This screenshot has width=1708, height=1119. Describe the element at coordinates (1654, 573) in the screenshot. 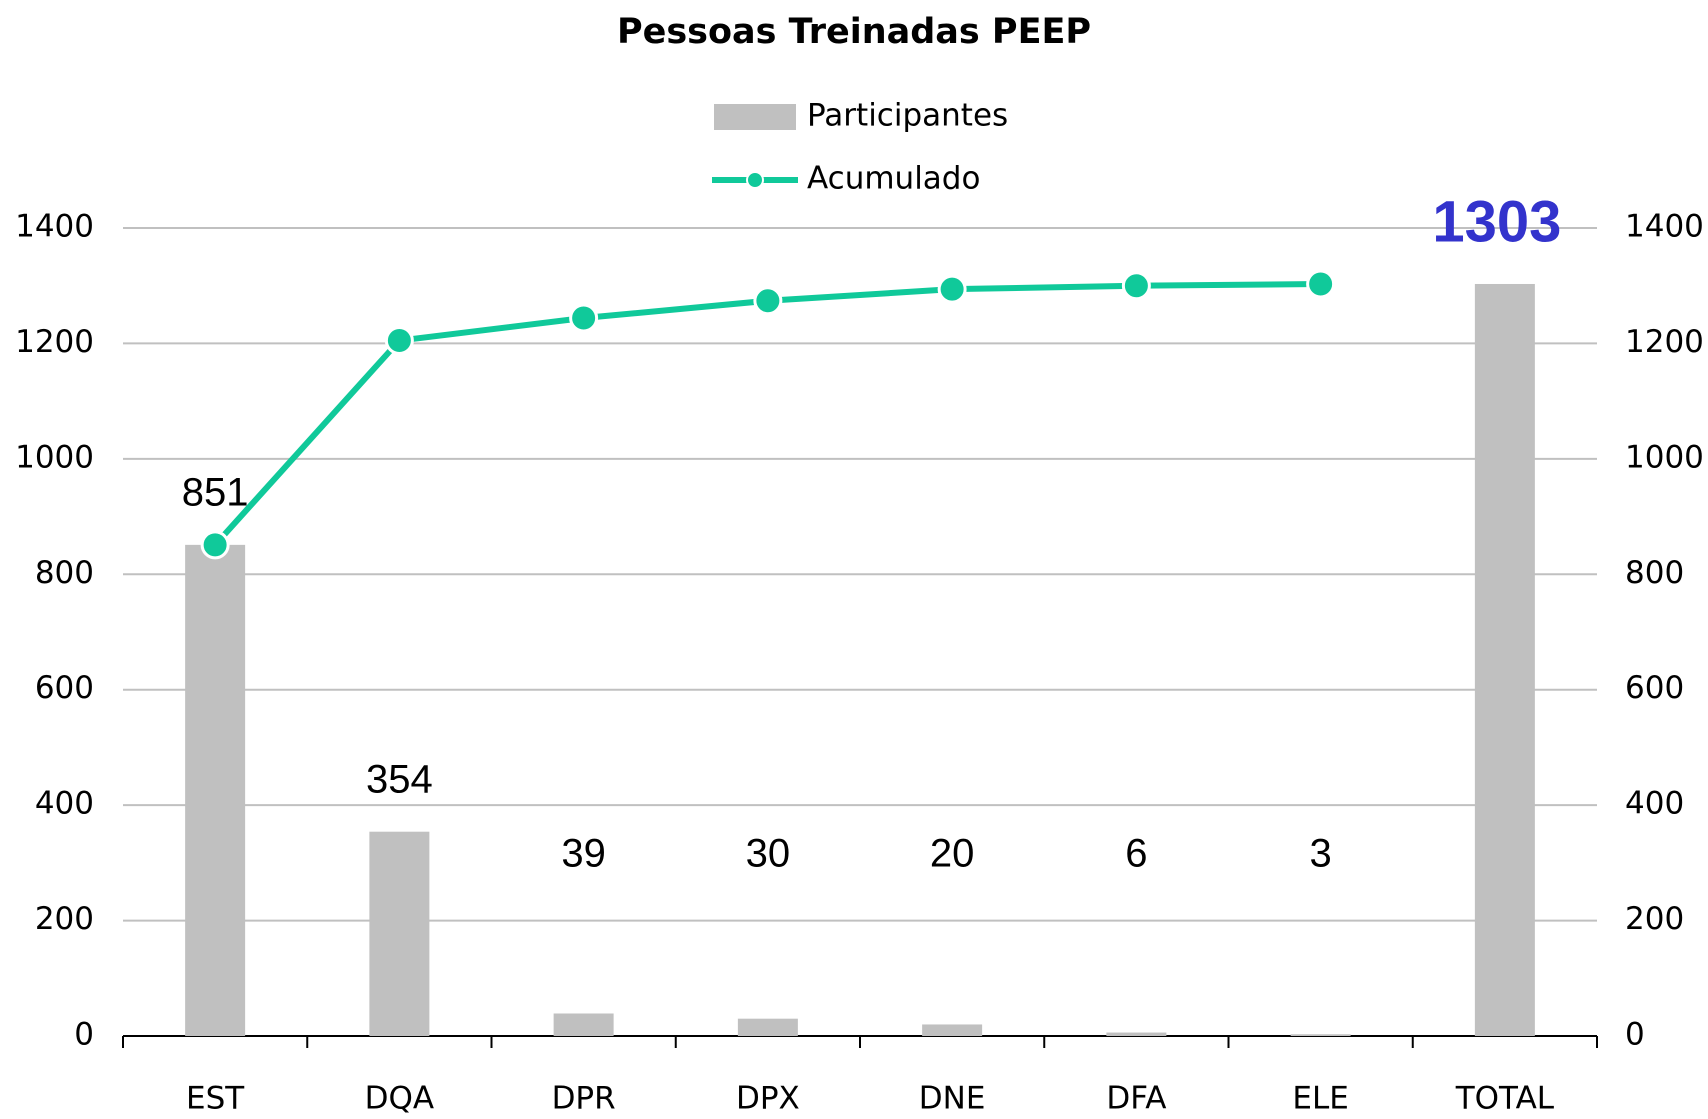

I see `y2-tick-label: 800` at that location.